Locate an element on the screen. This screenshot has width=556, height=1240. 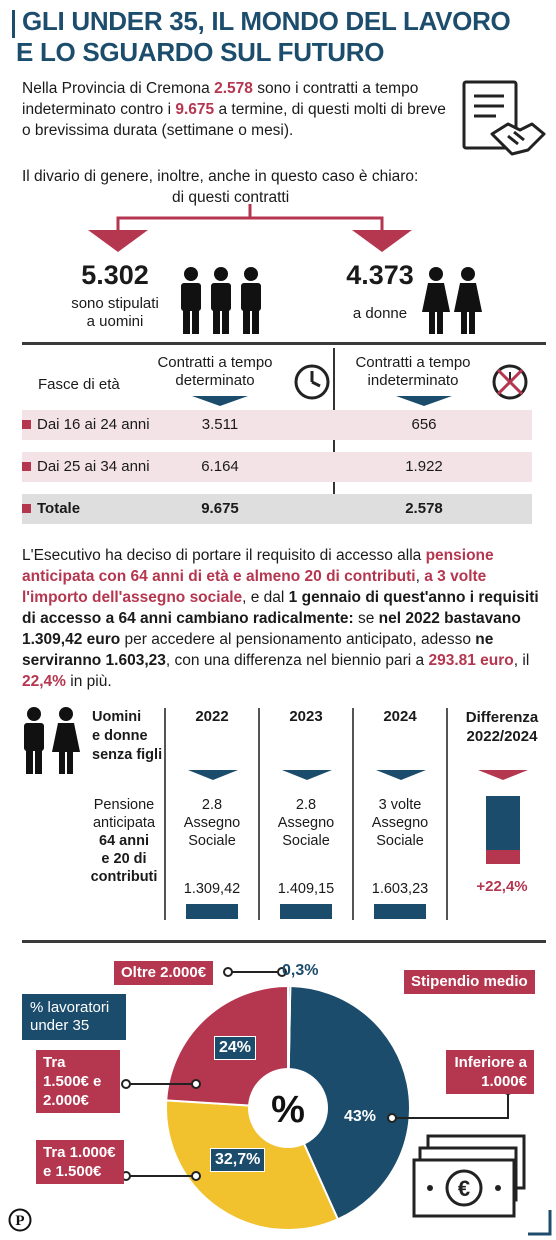
slice-value-over2000: 0,3% is located at coordinates (300, 970).